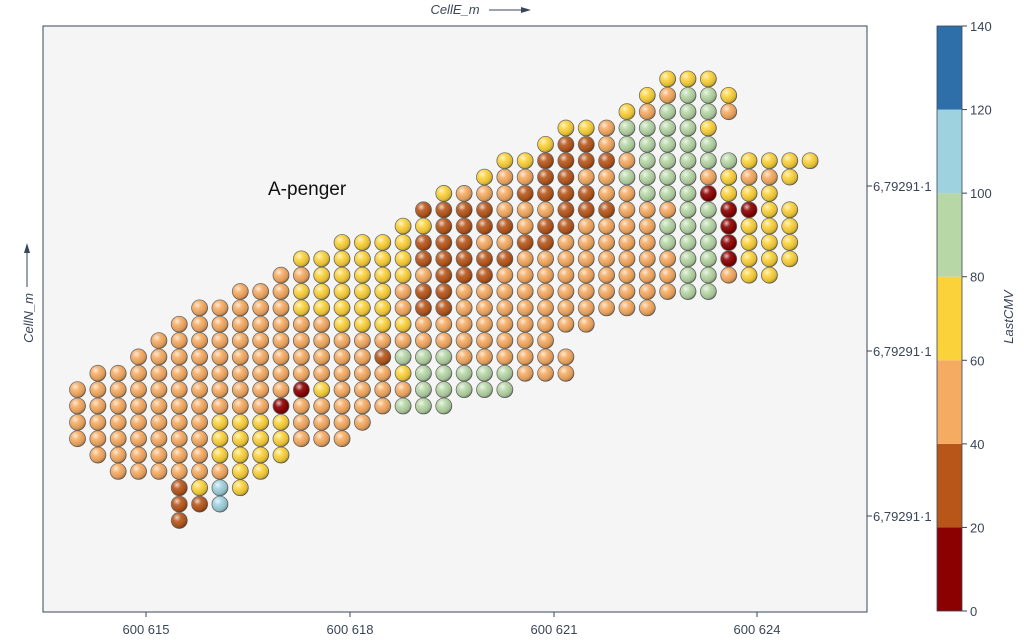 This screenshot has height=641, width=1024. What do you see at coordinates (554, 629) in the screenshot?
I see `x-tick-label: 600 621` at bounding box center [554, 629].